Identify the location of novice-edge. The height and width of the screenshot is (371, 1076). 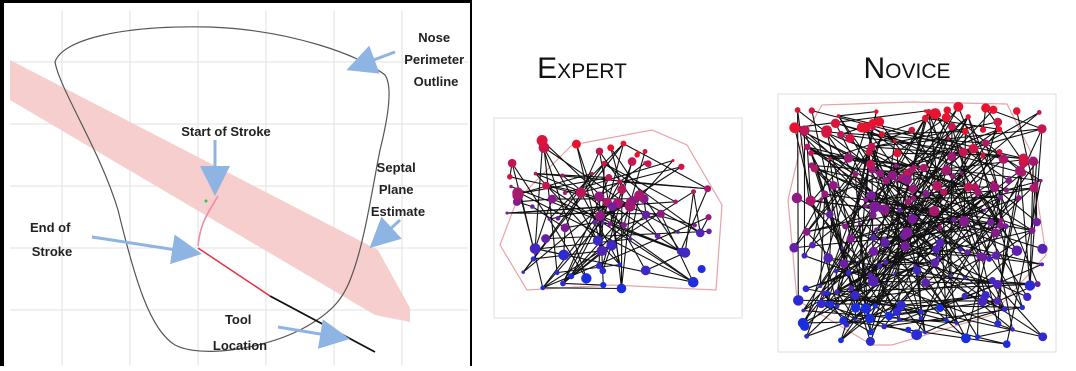
(995, 332).